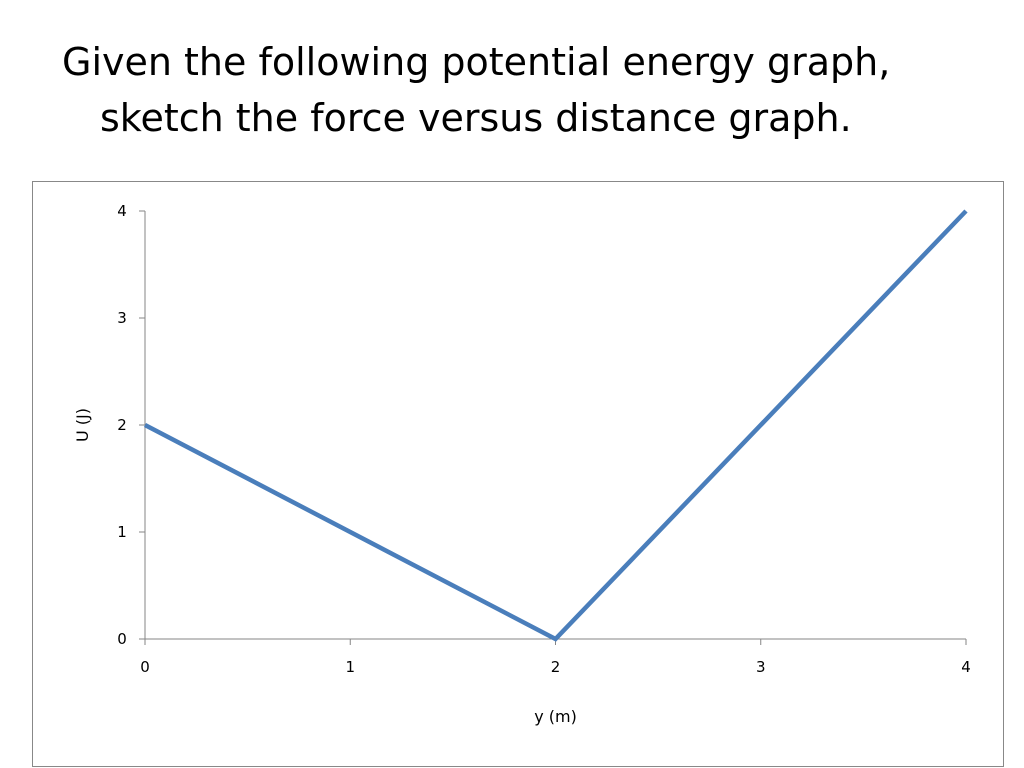 This screenshot has width=1024, height=768. What do you see at coordinates (761, 667) in the screenshot?
I see `x-tick-label: 3` at bounding box center [761, 667].